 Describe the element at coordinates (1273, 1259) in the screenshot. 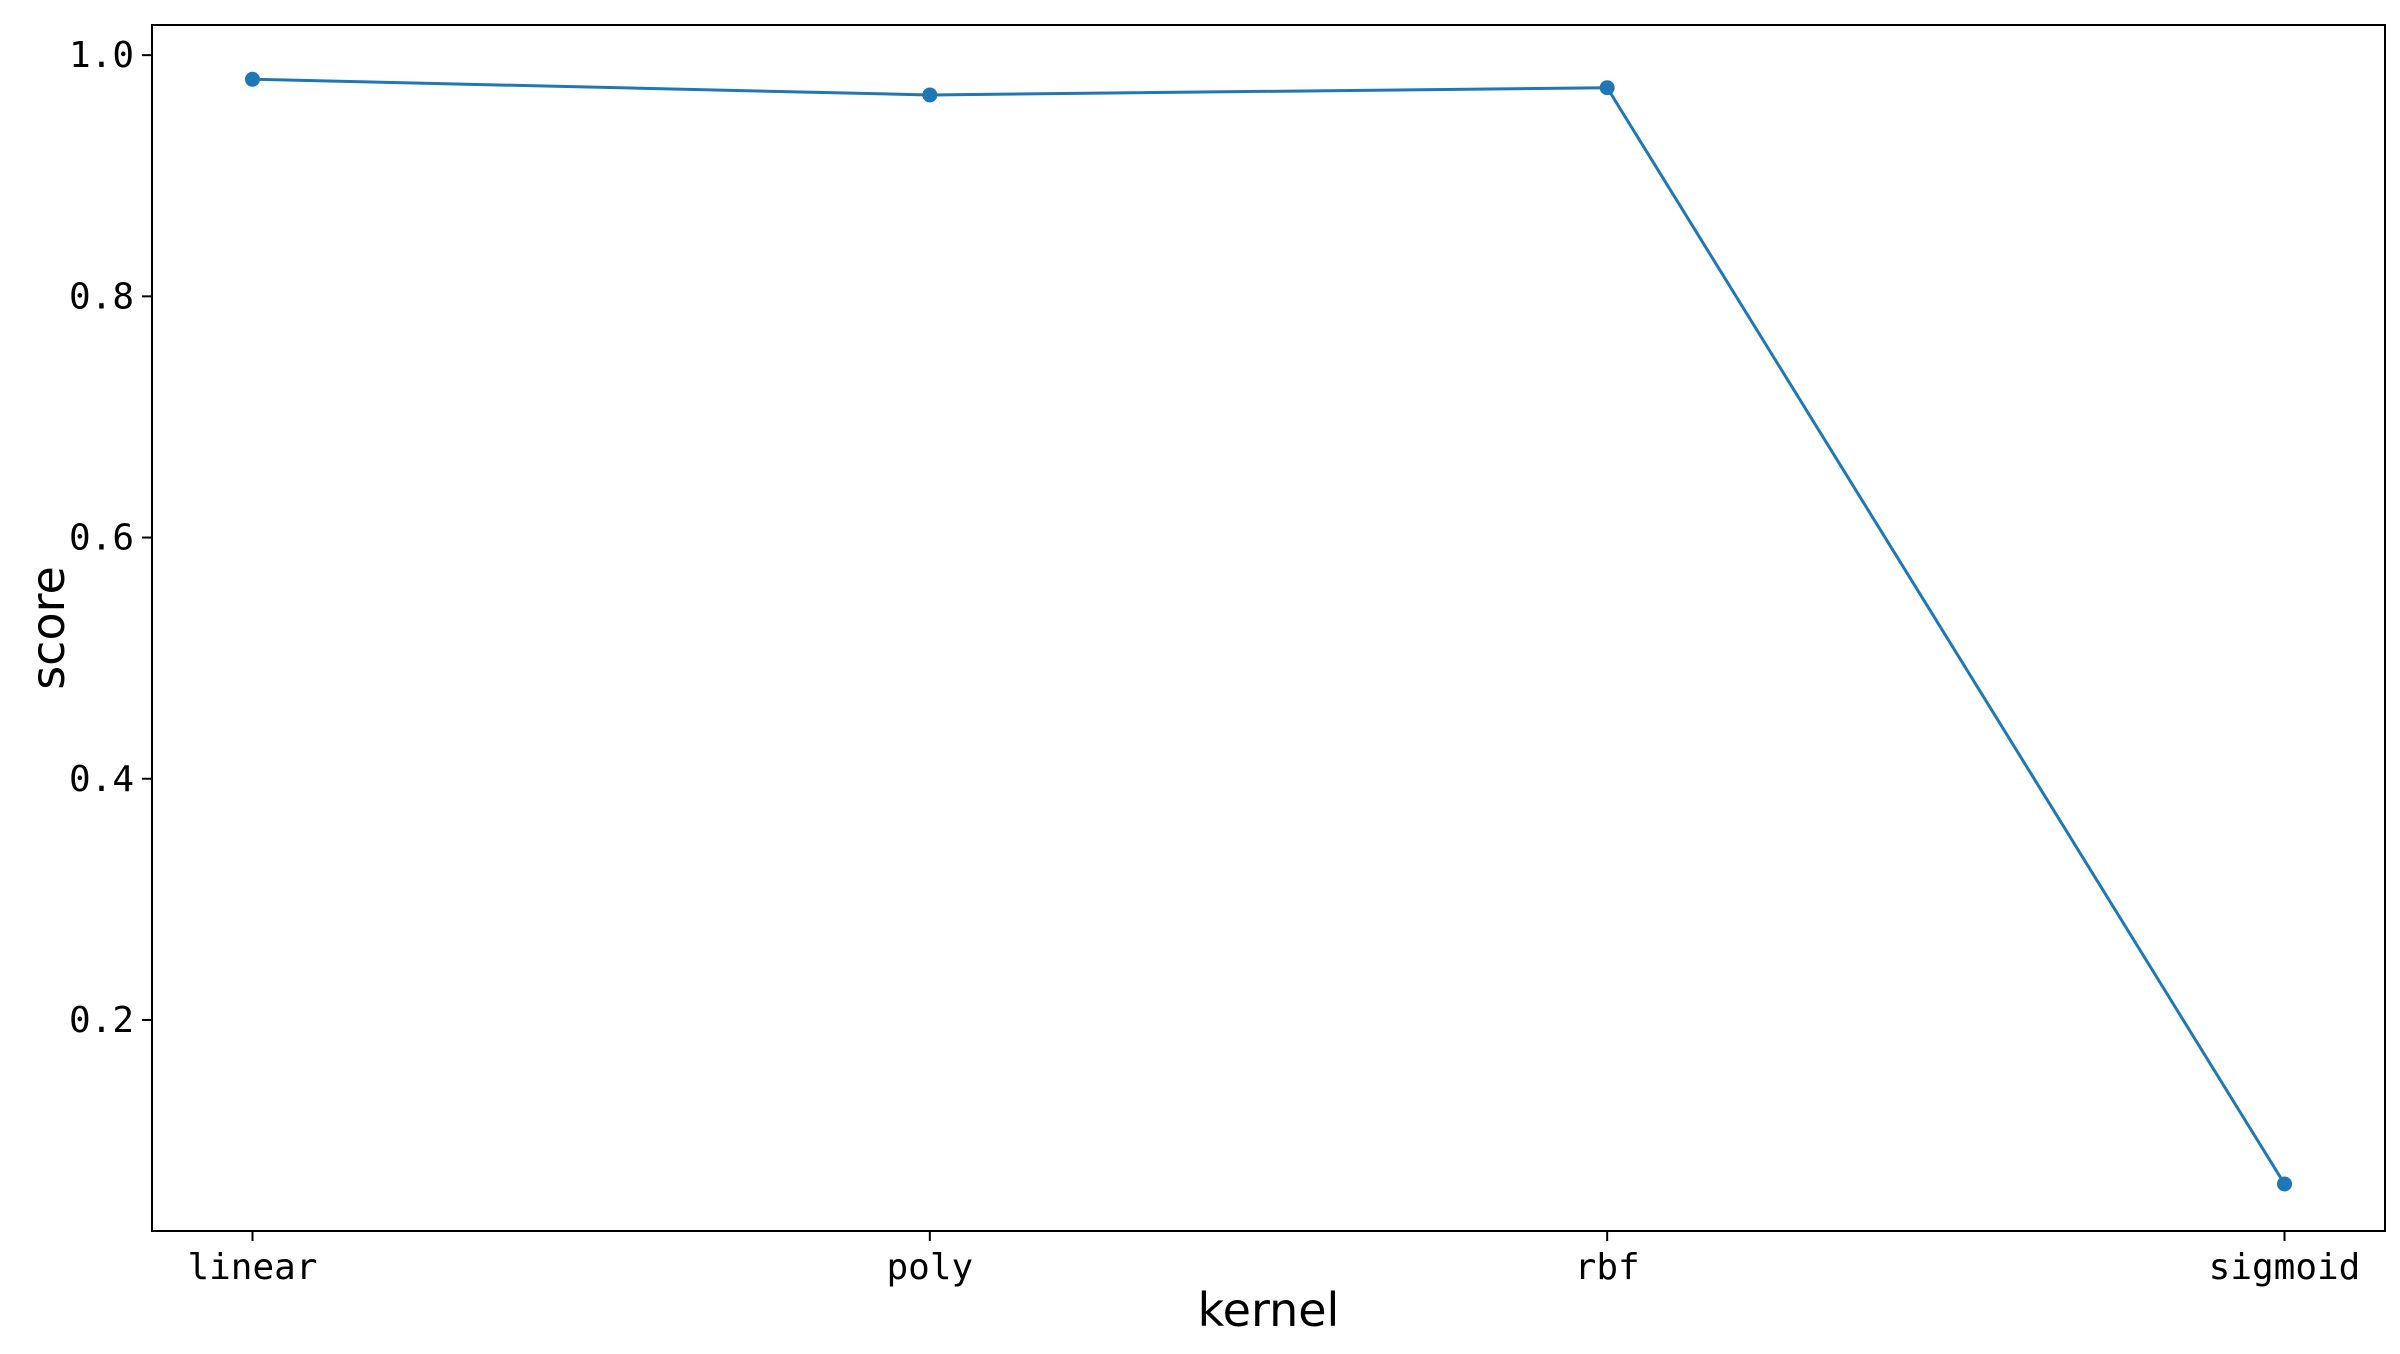

I see `x-axis-ticks: linear poly rbf sigmoid` at that location.